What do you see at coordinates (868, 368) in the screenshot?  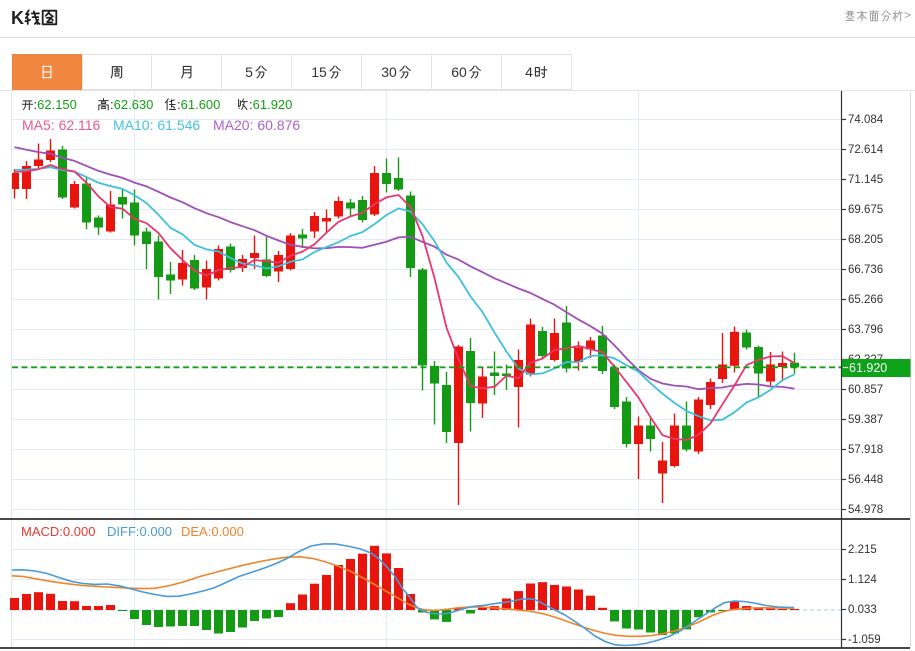 I see `svg-text: 61.920` at bounding box center [868, 368].